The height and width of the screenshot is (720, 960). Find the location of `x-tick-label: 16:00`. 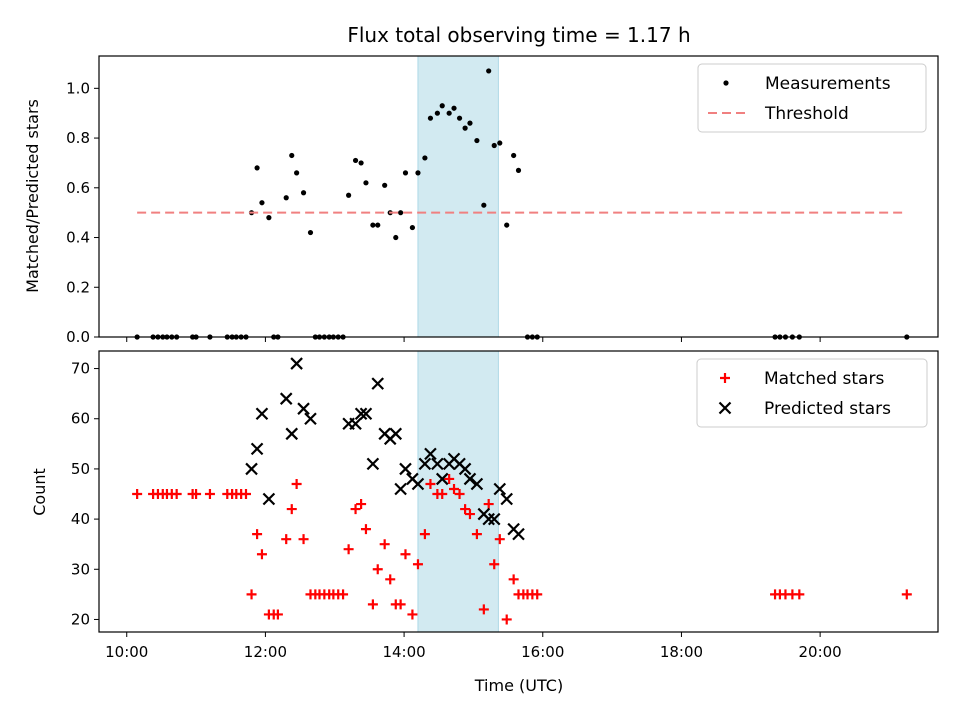

x-tick-label: 16:00 is located at coordinates (542, 652).